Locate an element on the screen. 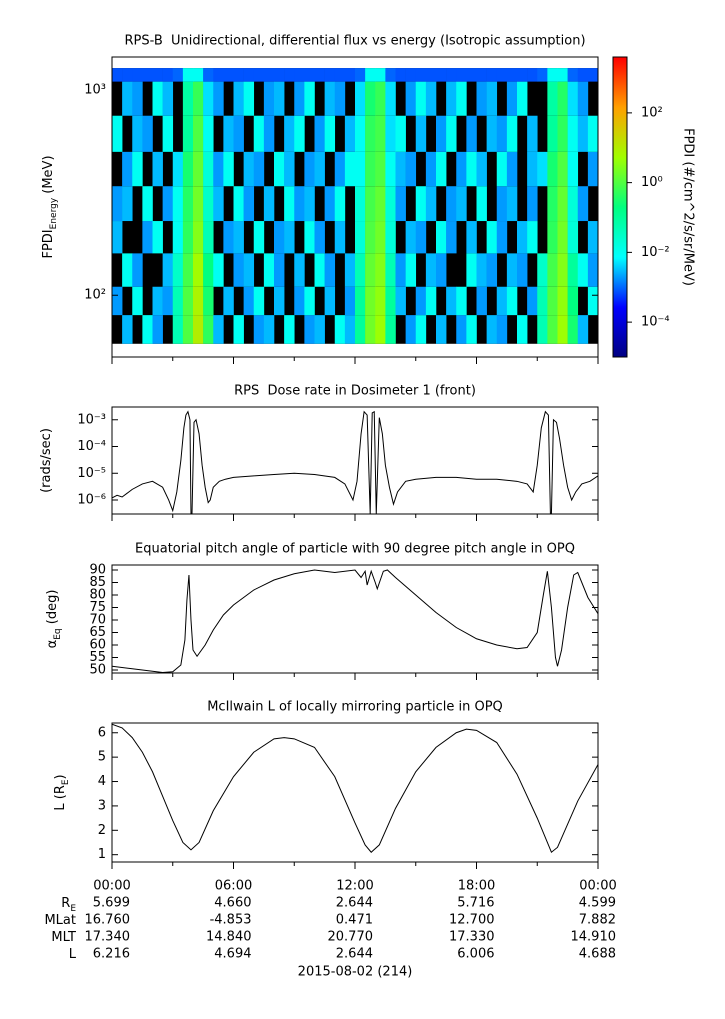  y-axis-label: αEq (deg) is located at coordinates (54, 619).